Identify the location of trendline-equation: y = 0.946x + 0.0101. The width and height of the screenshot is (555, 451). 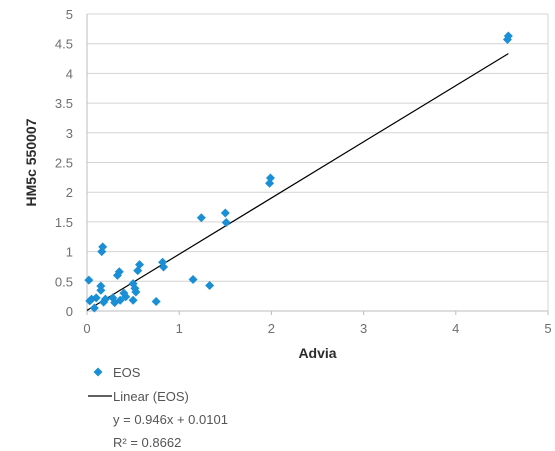
(170, 419).